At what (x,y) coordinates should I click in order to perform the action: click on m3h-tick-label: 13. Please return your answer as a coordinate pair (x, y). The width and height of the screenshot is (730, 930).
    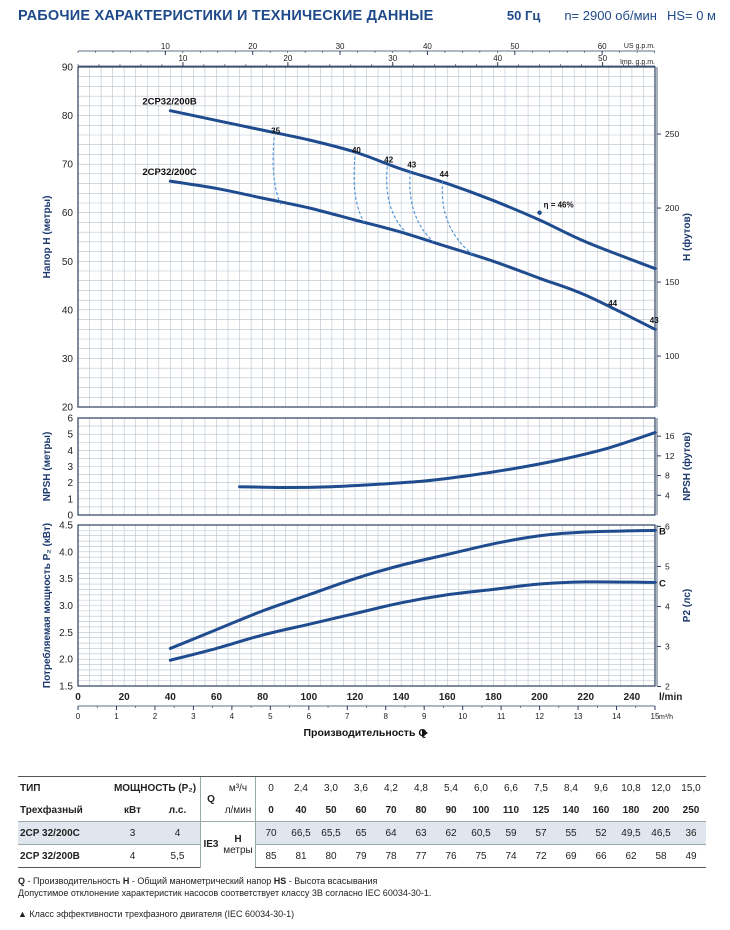
    Looking at the image, I should click on (578, 716).